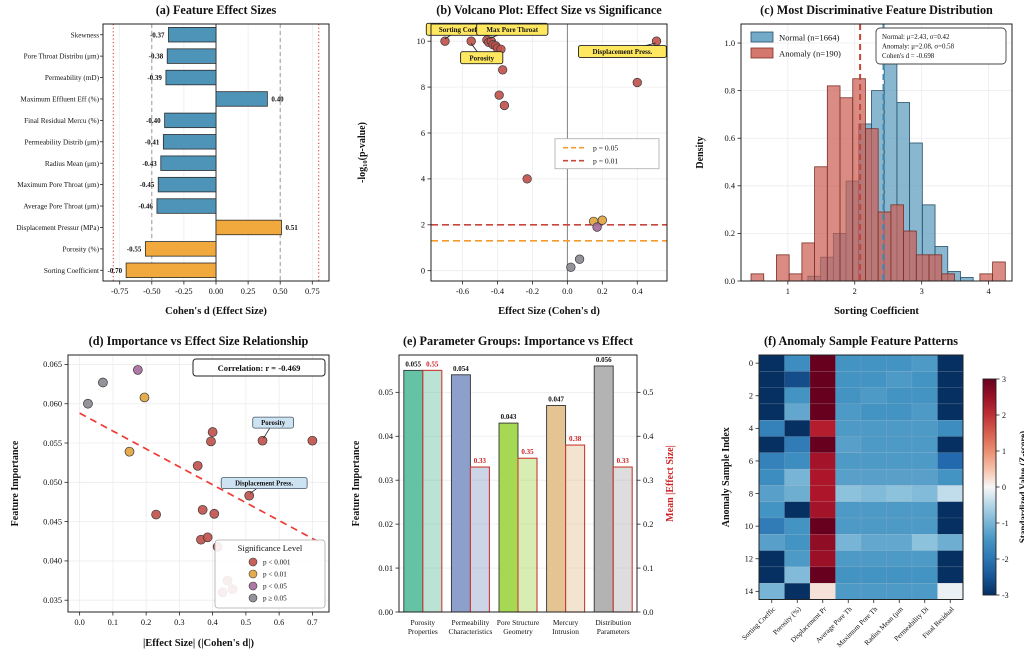 The width and height of the screenshot is (1024, 663). Describe the element at coordinates (273, 423) in the screenshot. I see `svg-text: Porosity` at that location.